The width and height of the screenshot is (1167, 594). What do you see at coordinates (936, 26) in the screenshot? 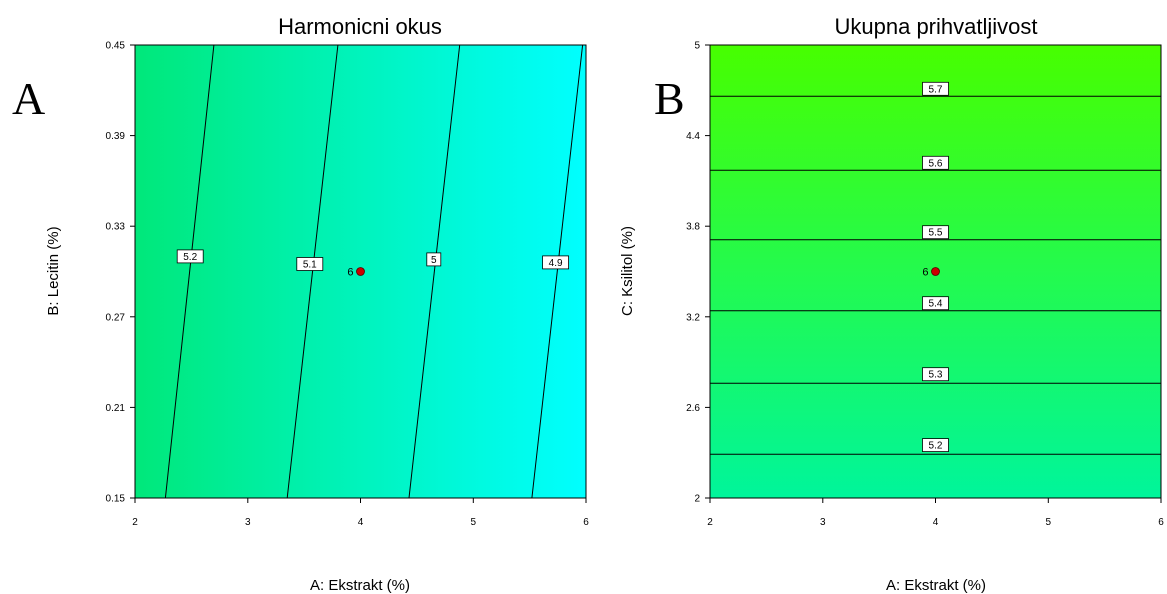
I see `chart-title: Ukupna prihvatljivost` at bounding box center [936, 26].